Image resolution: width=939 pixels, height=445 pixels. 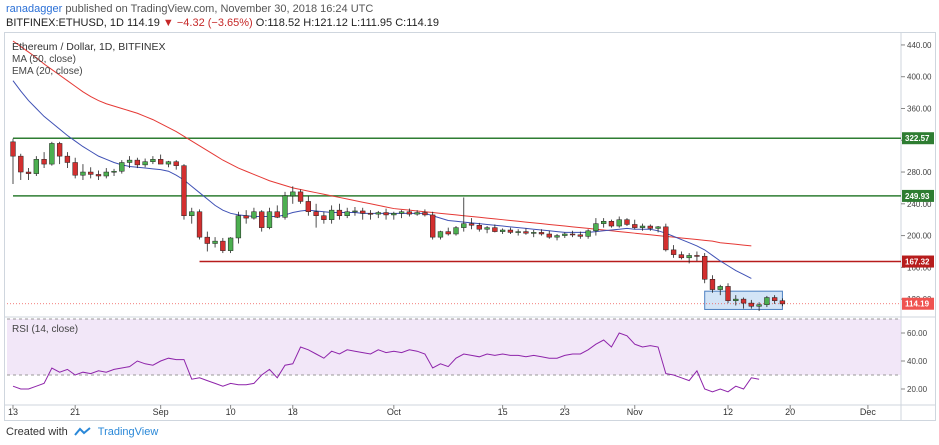 I want to click on time-tick-label: 10, so click(x=231, y=412).